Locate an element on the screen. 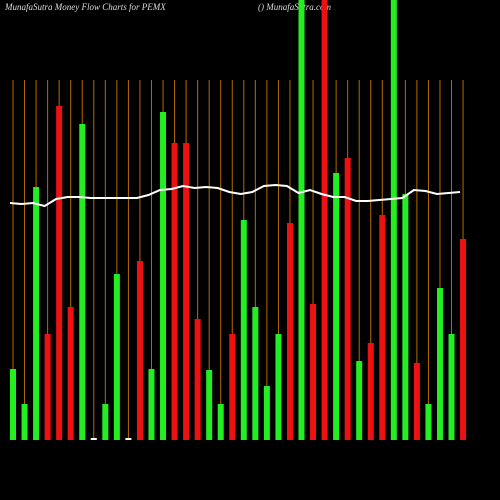 The height and width of the screenshot is (500, 500). chart-subtitle: () MunafaSutra.com is located at coordinates (294, 7).